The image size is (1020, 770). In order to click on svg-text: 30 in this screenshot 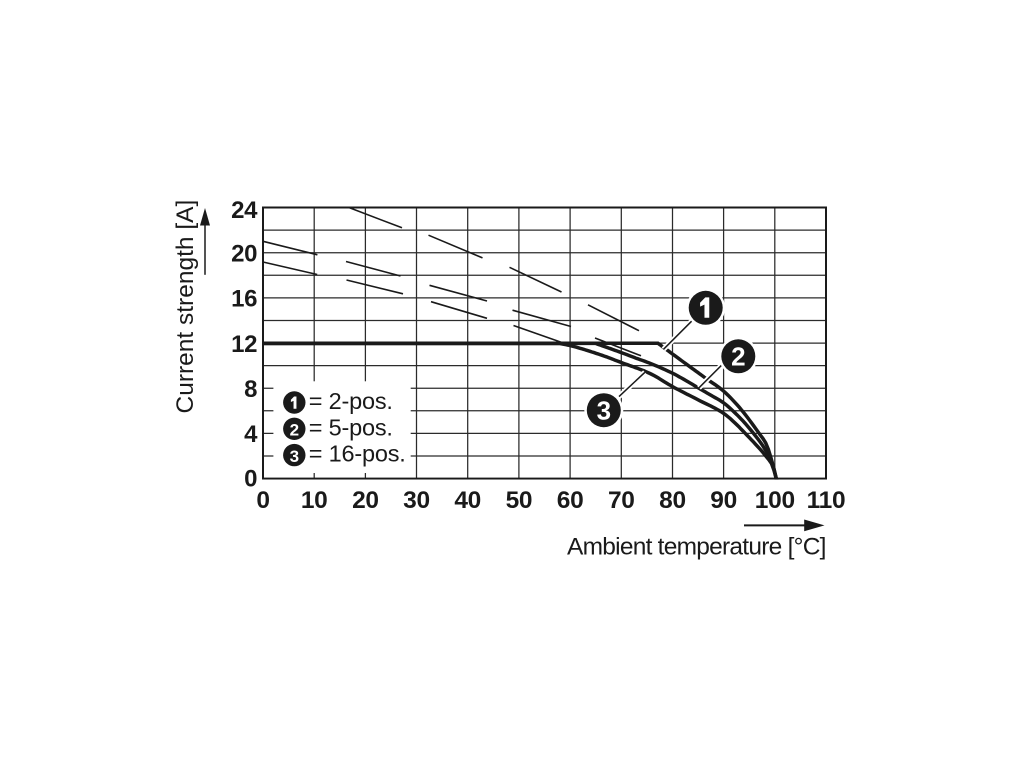, I will do `click(416, 500)`.